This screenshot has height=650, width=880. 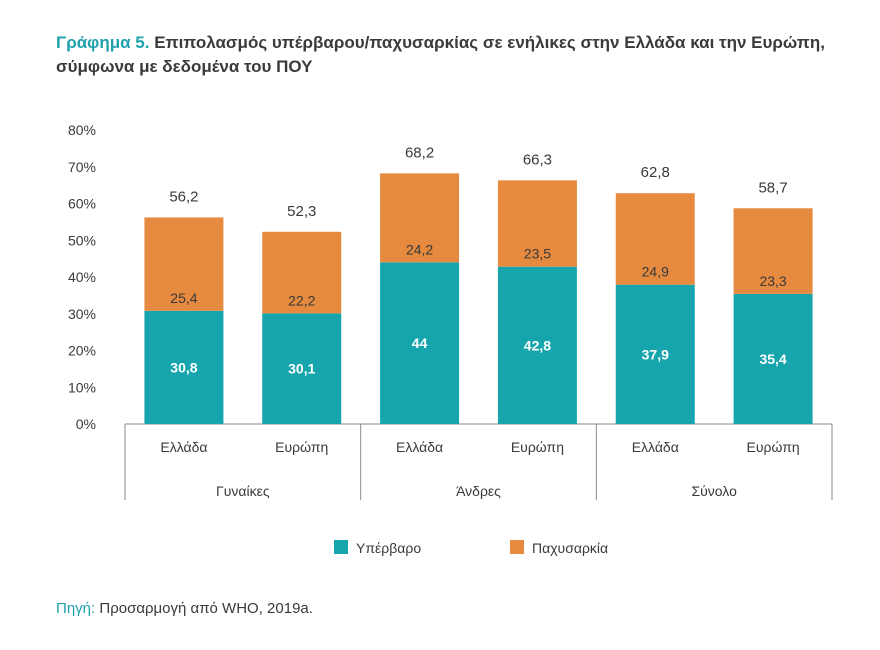 What do you see at coordinates (82, 167) in the screenshot?
I see `y-tick-label: 70%` at bounding box center [82, 167].